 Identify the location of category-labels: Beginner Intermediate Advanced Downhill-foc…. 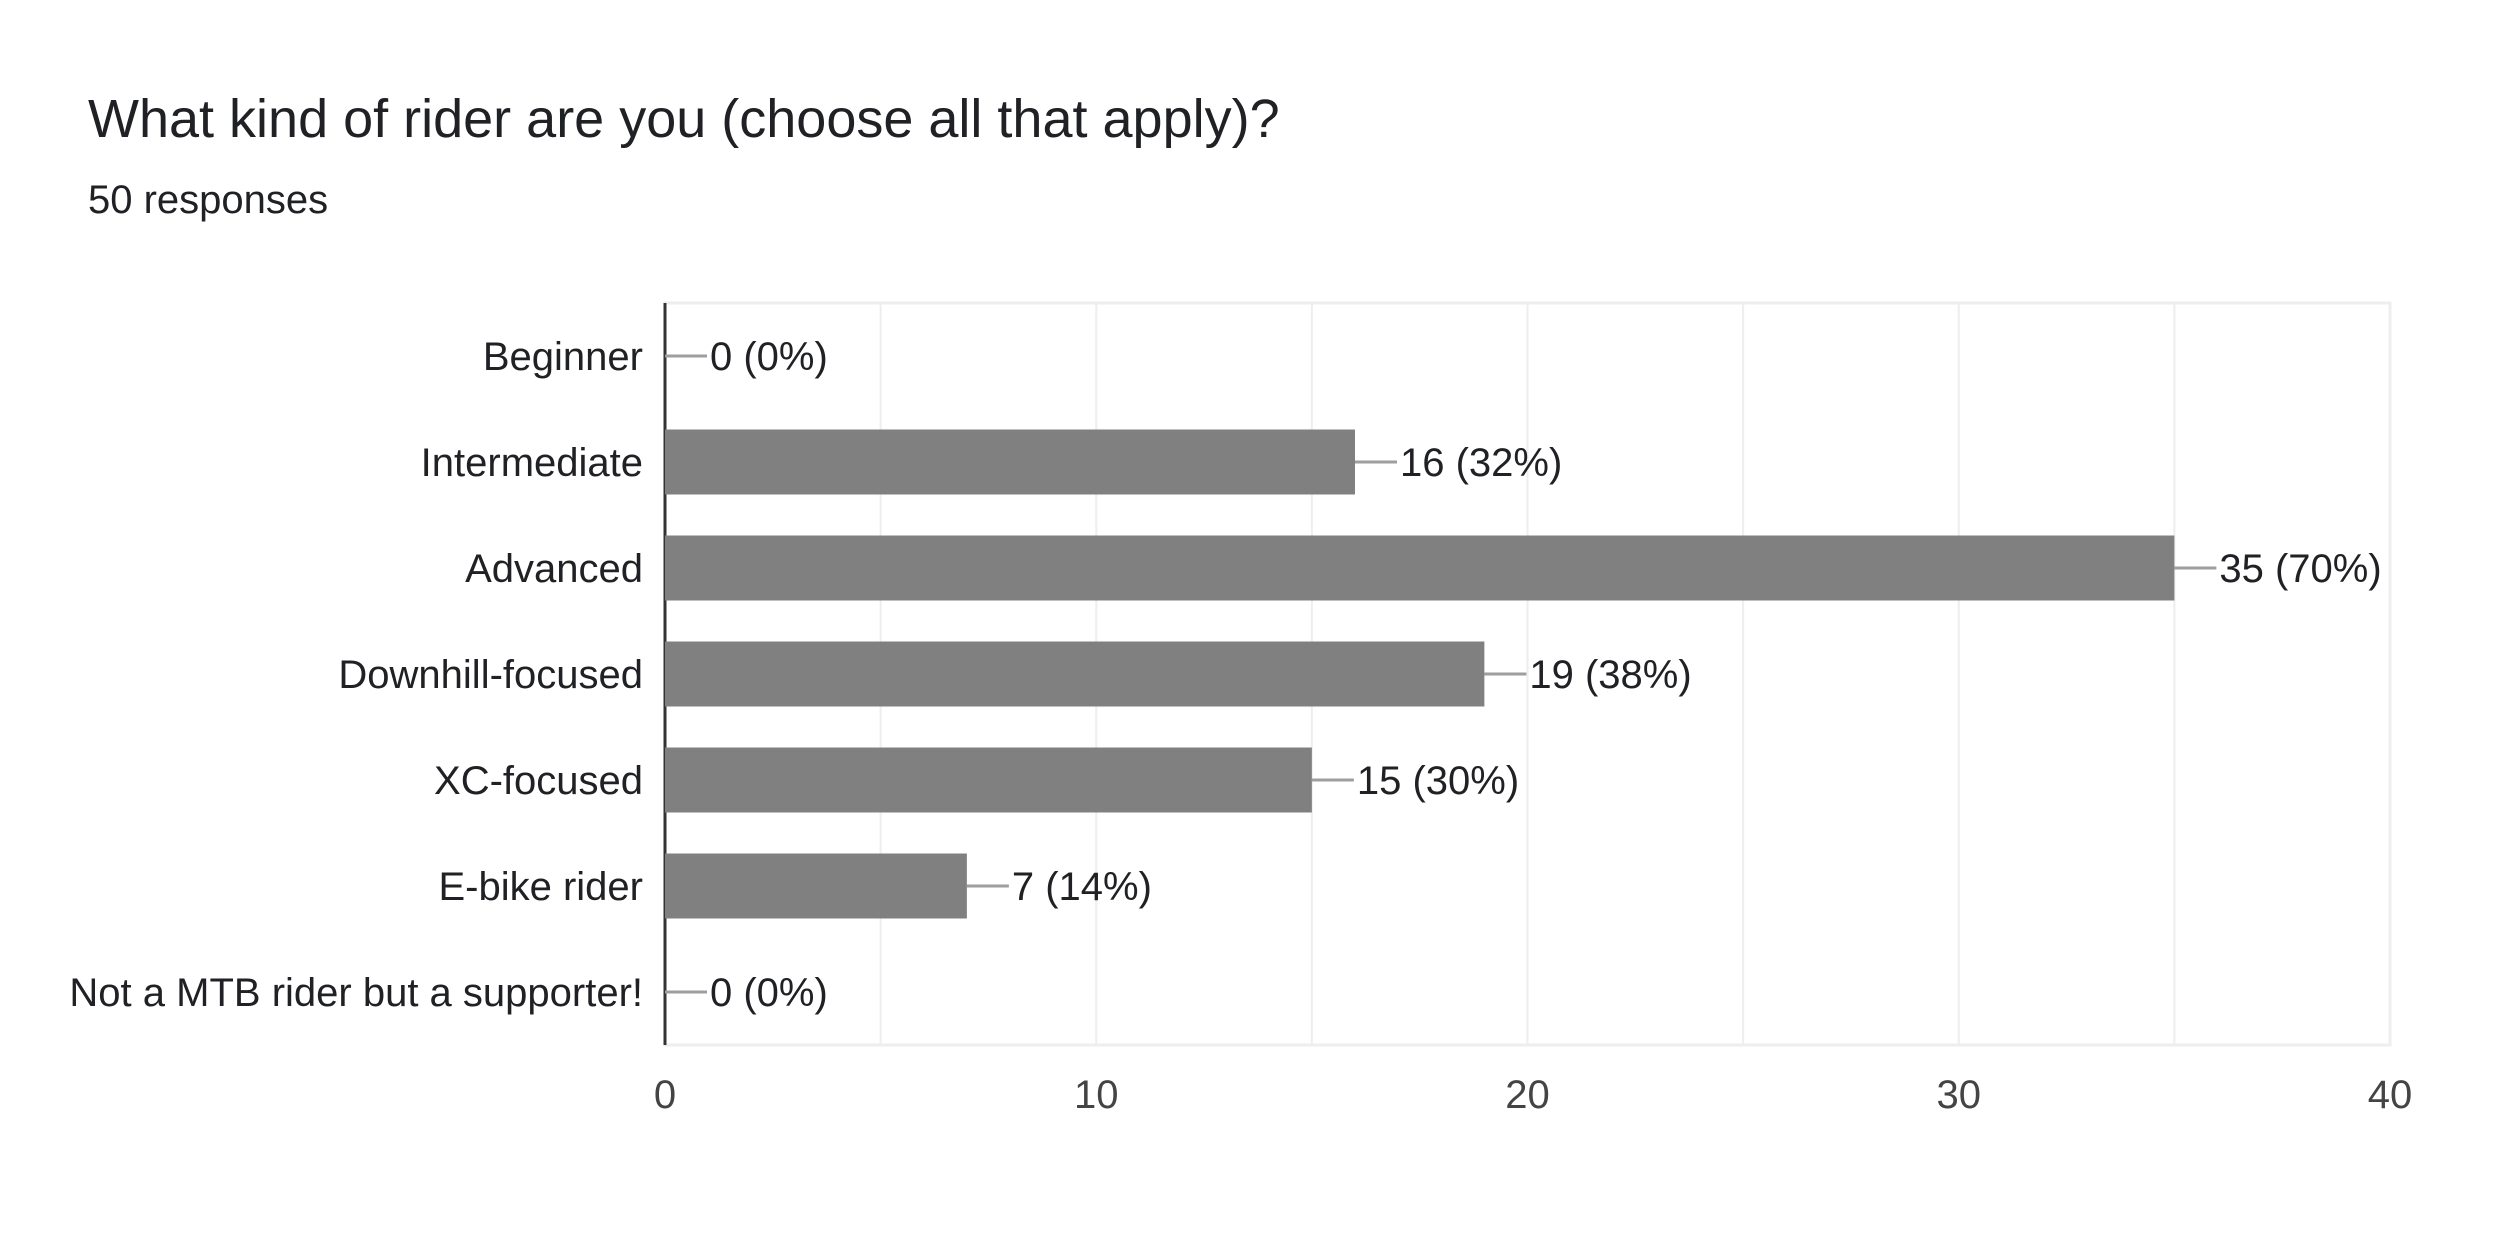
(356, 675).